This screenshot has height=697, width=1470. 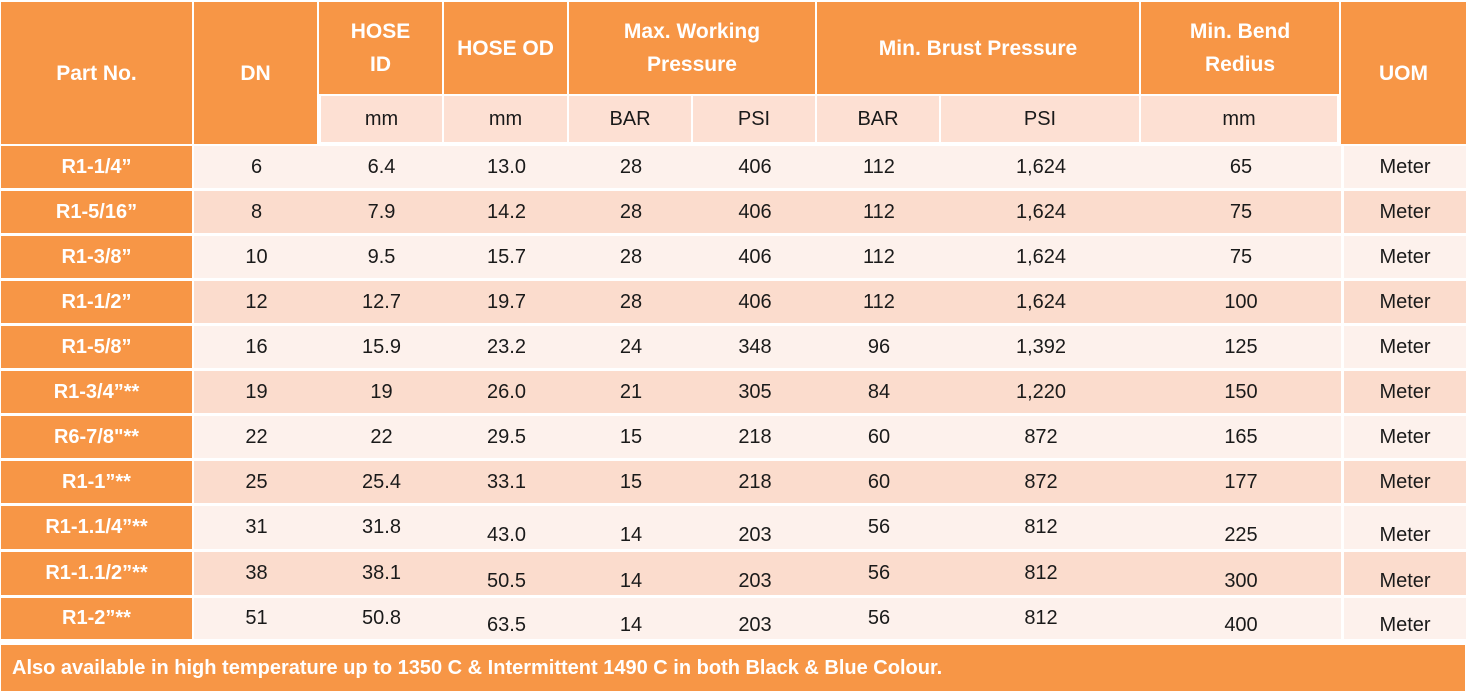 I want to click on hose-od-value: 50.5, so click(x=506, y=575).